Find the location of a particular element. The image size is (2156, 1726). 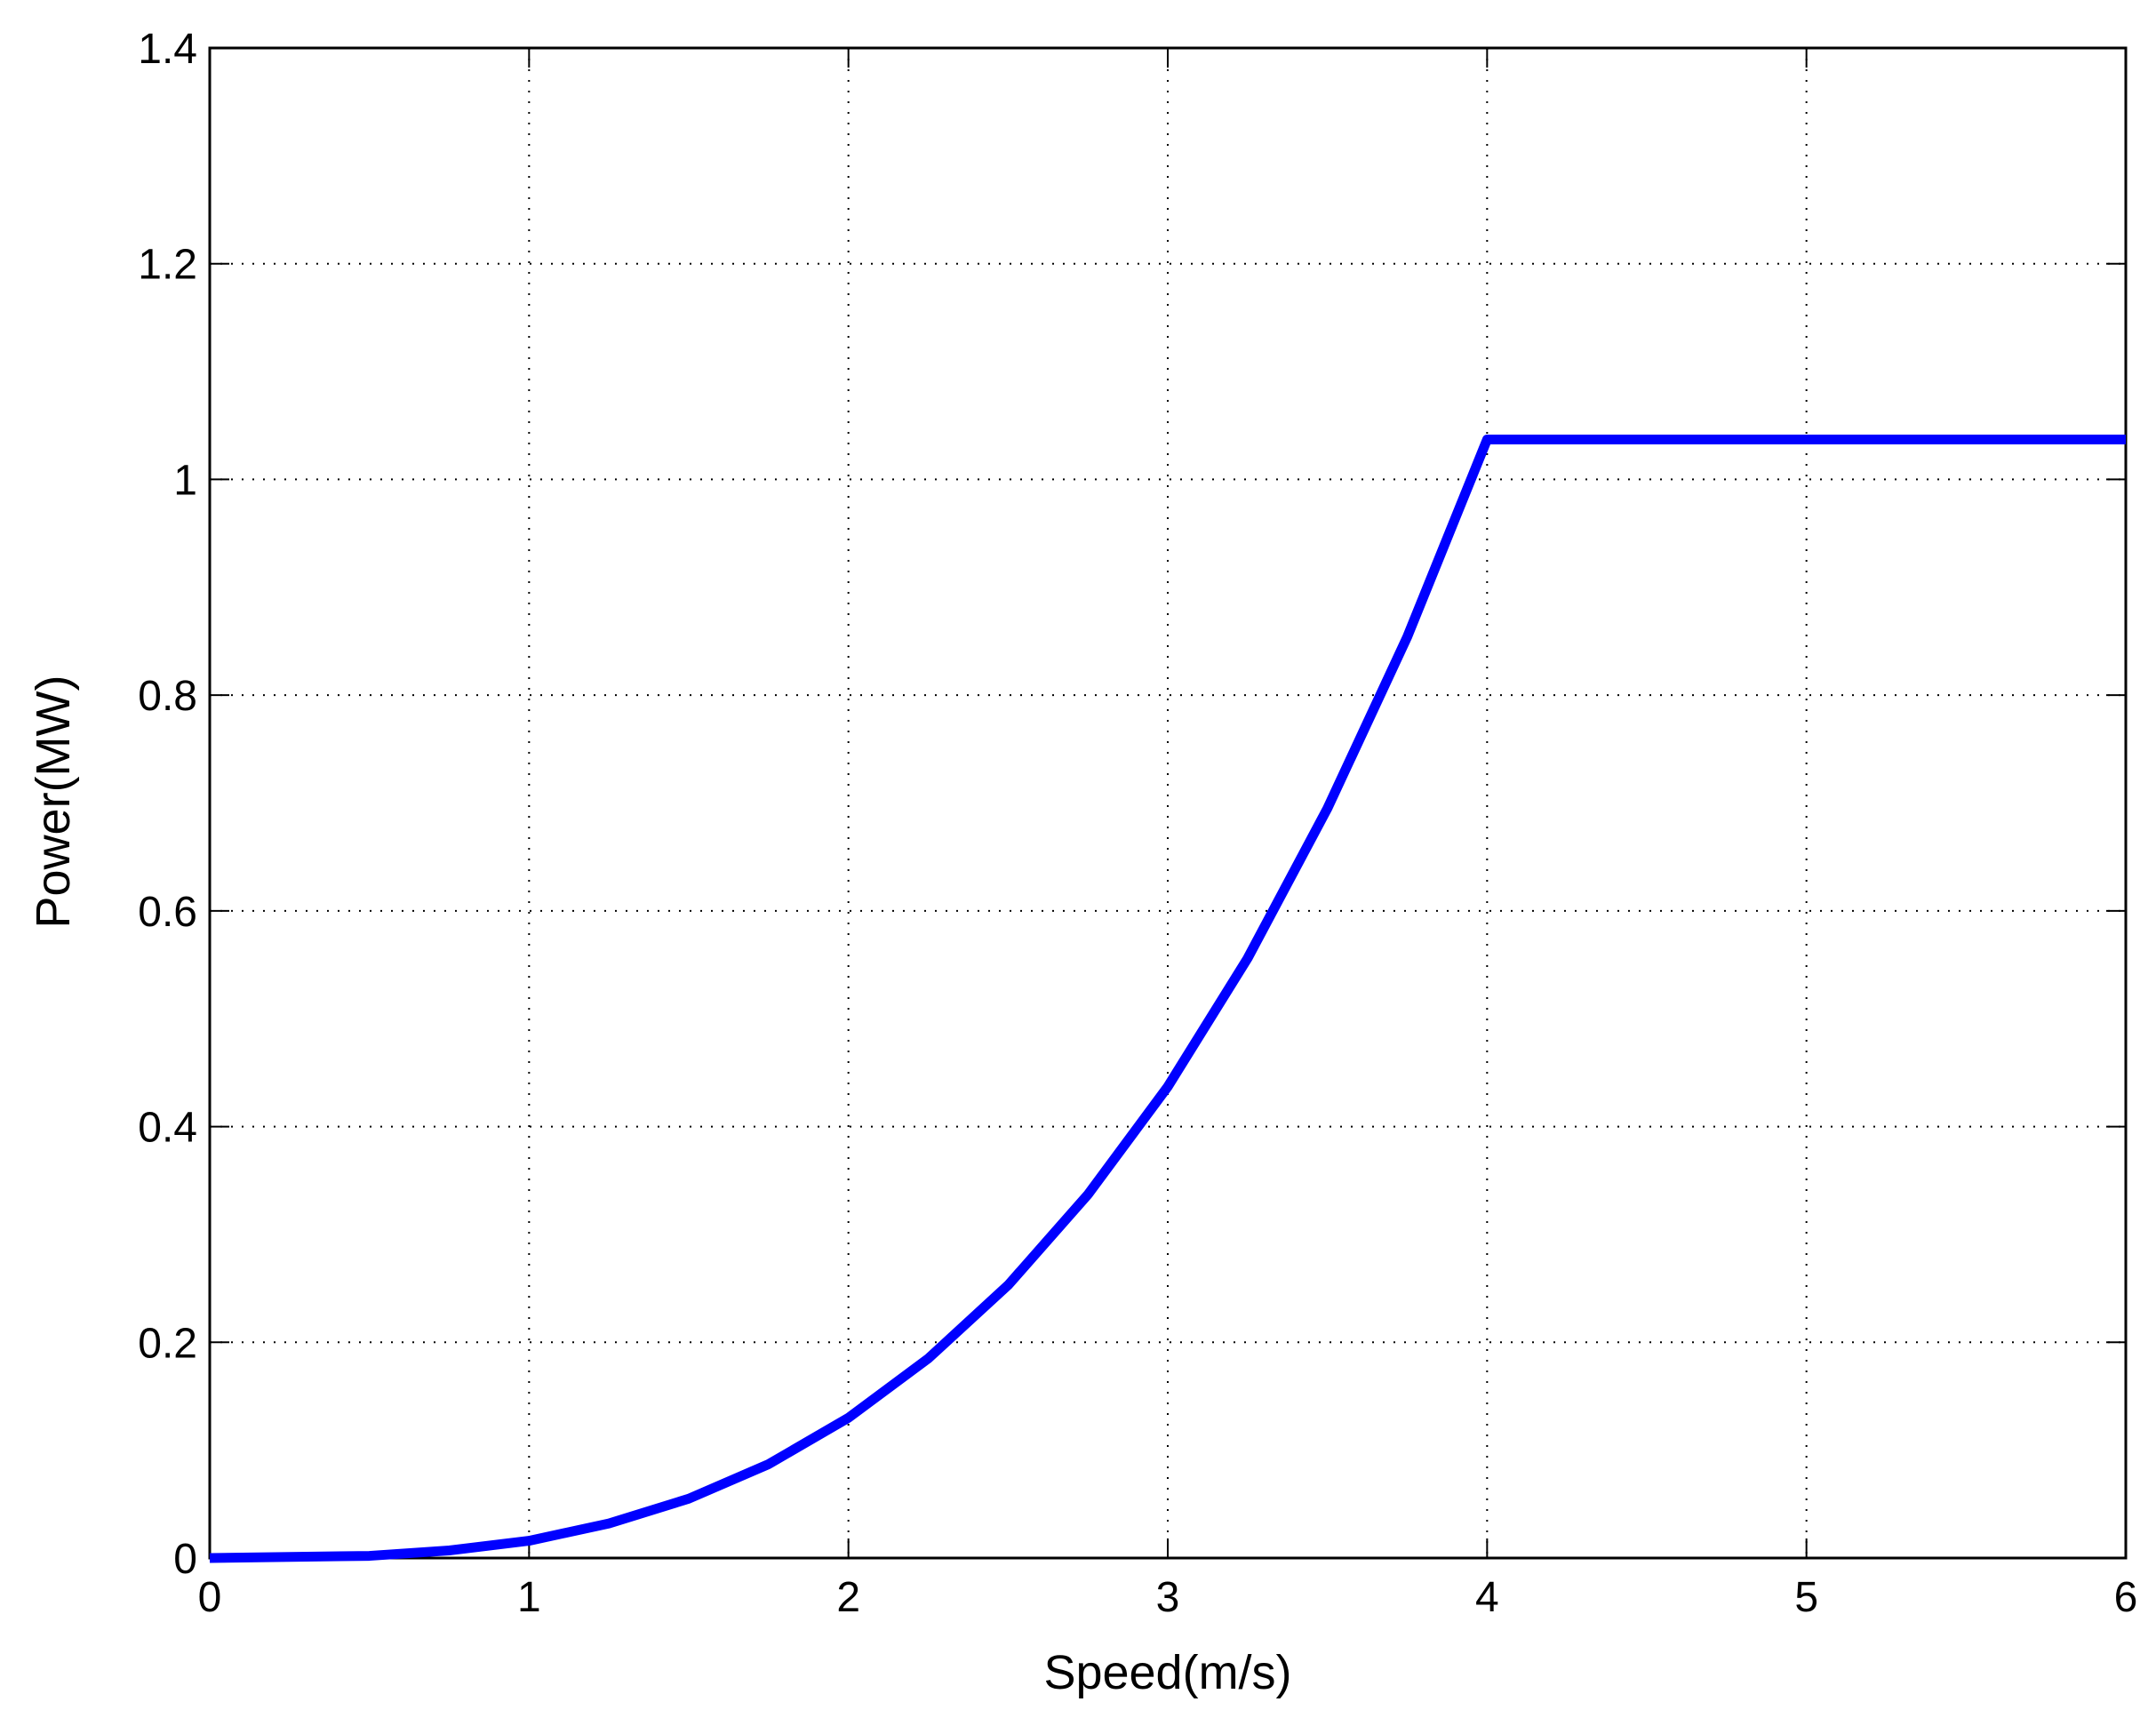

x-tick-label: 2 is located at coordinates (848, 1597).